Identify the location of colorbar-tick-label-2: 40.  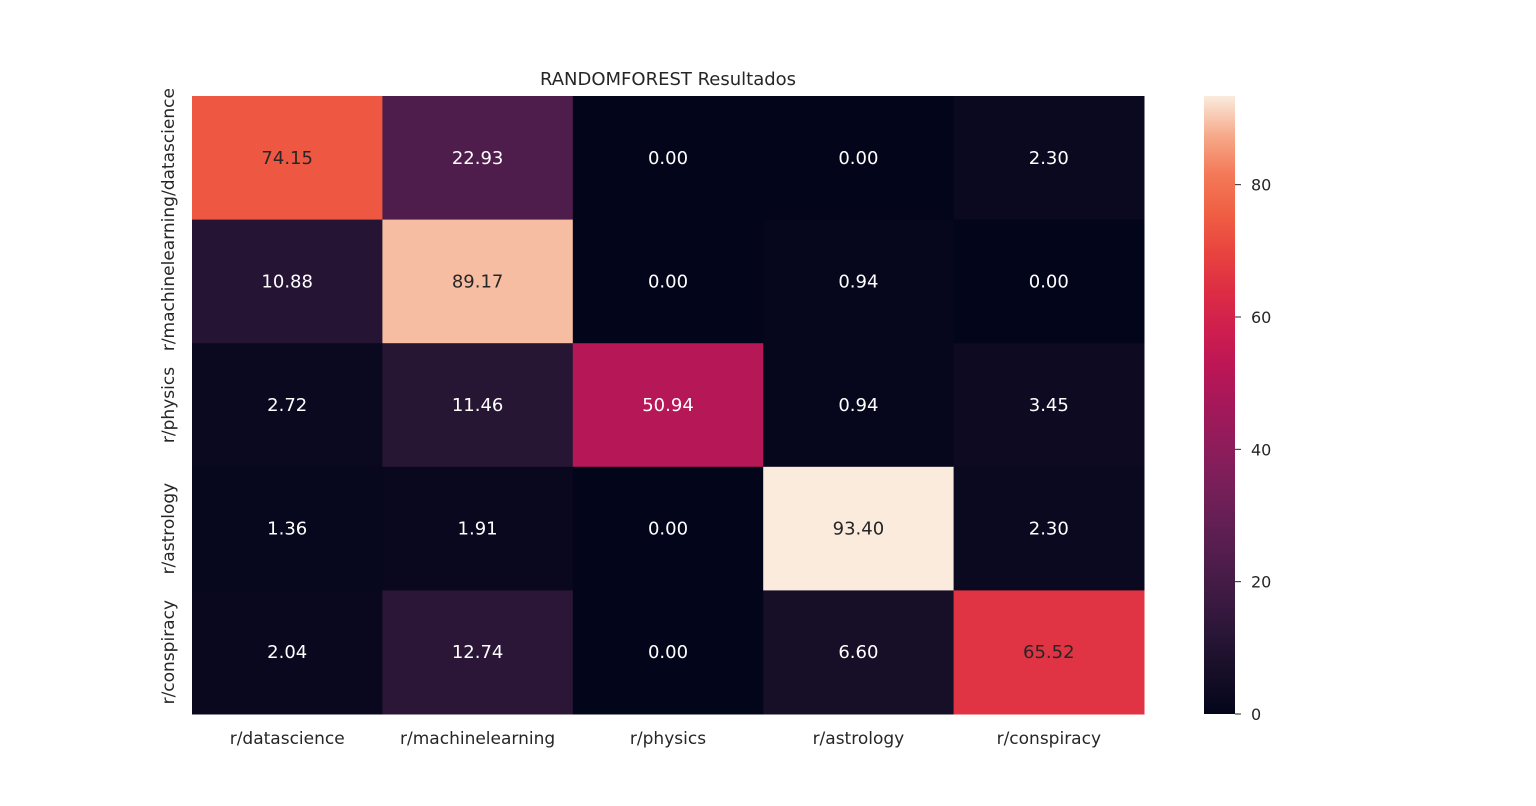
(1261, 449).